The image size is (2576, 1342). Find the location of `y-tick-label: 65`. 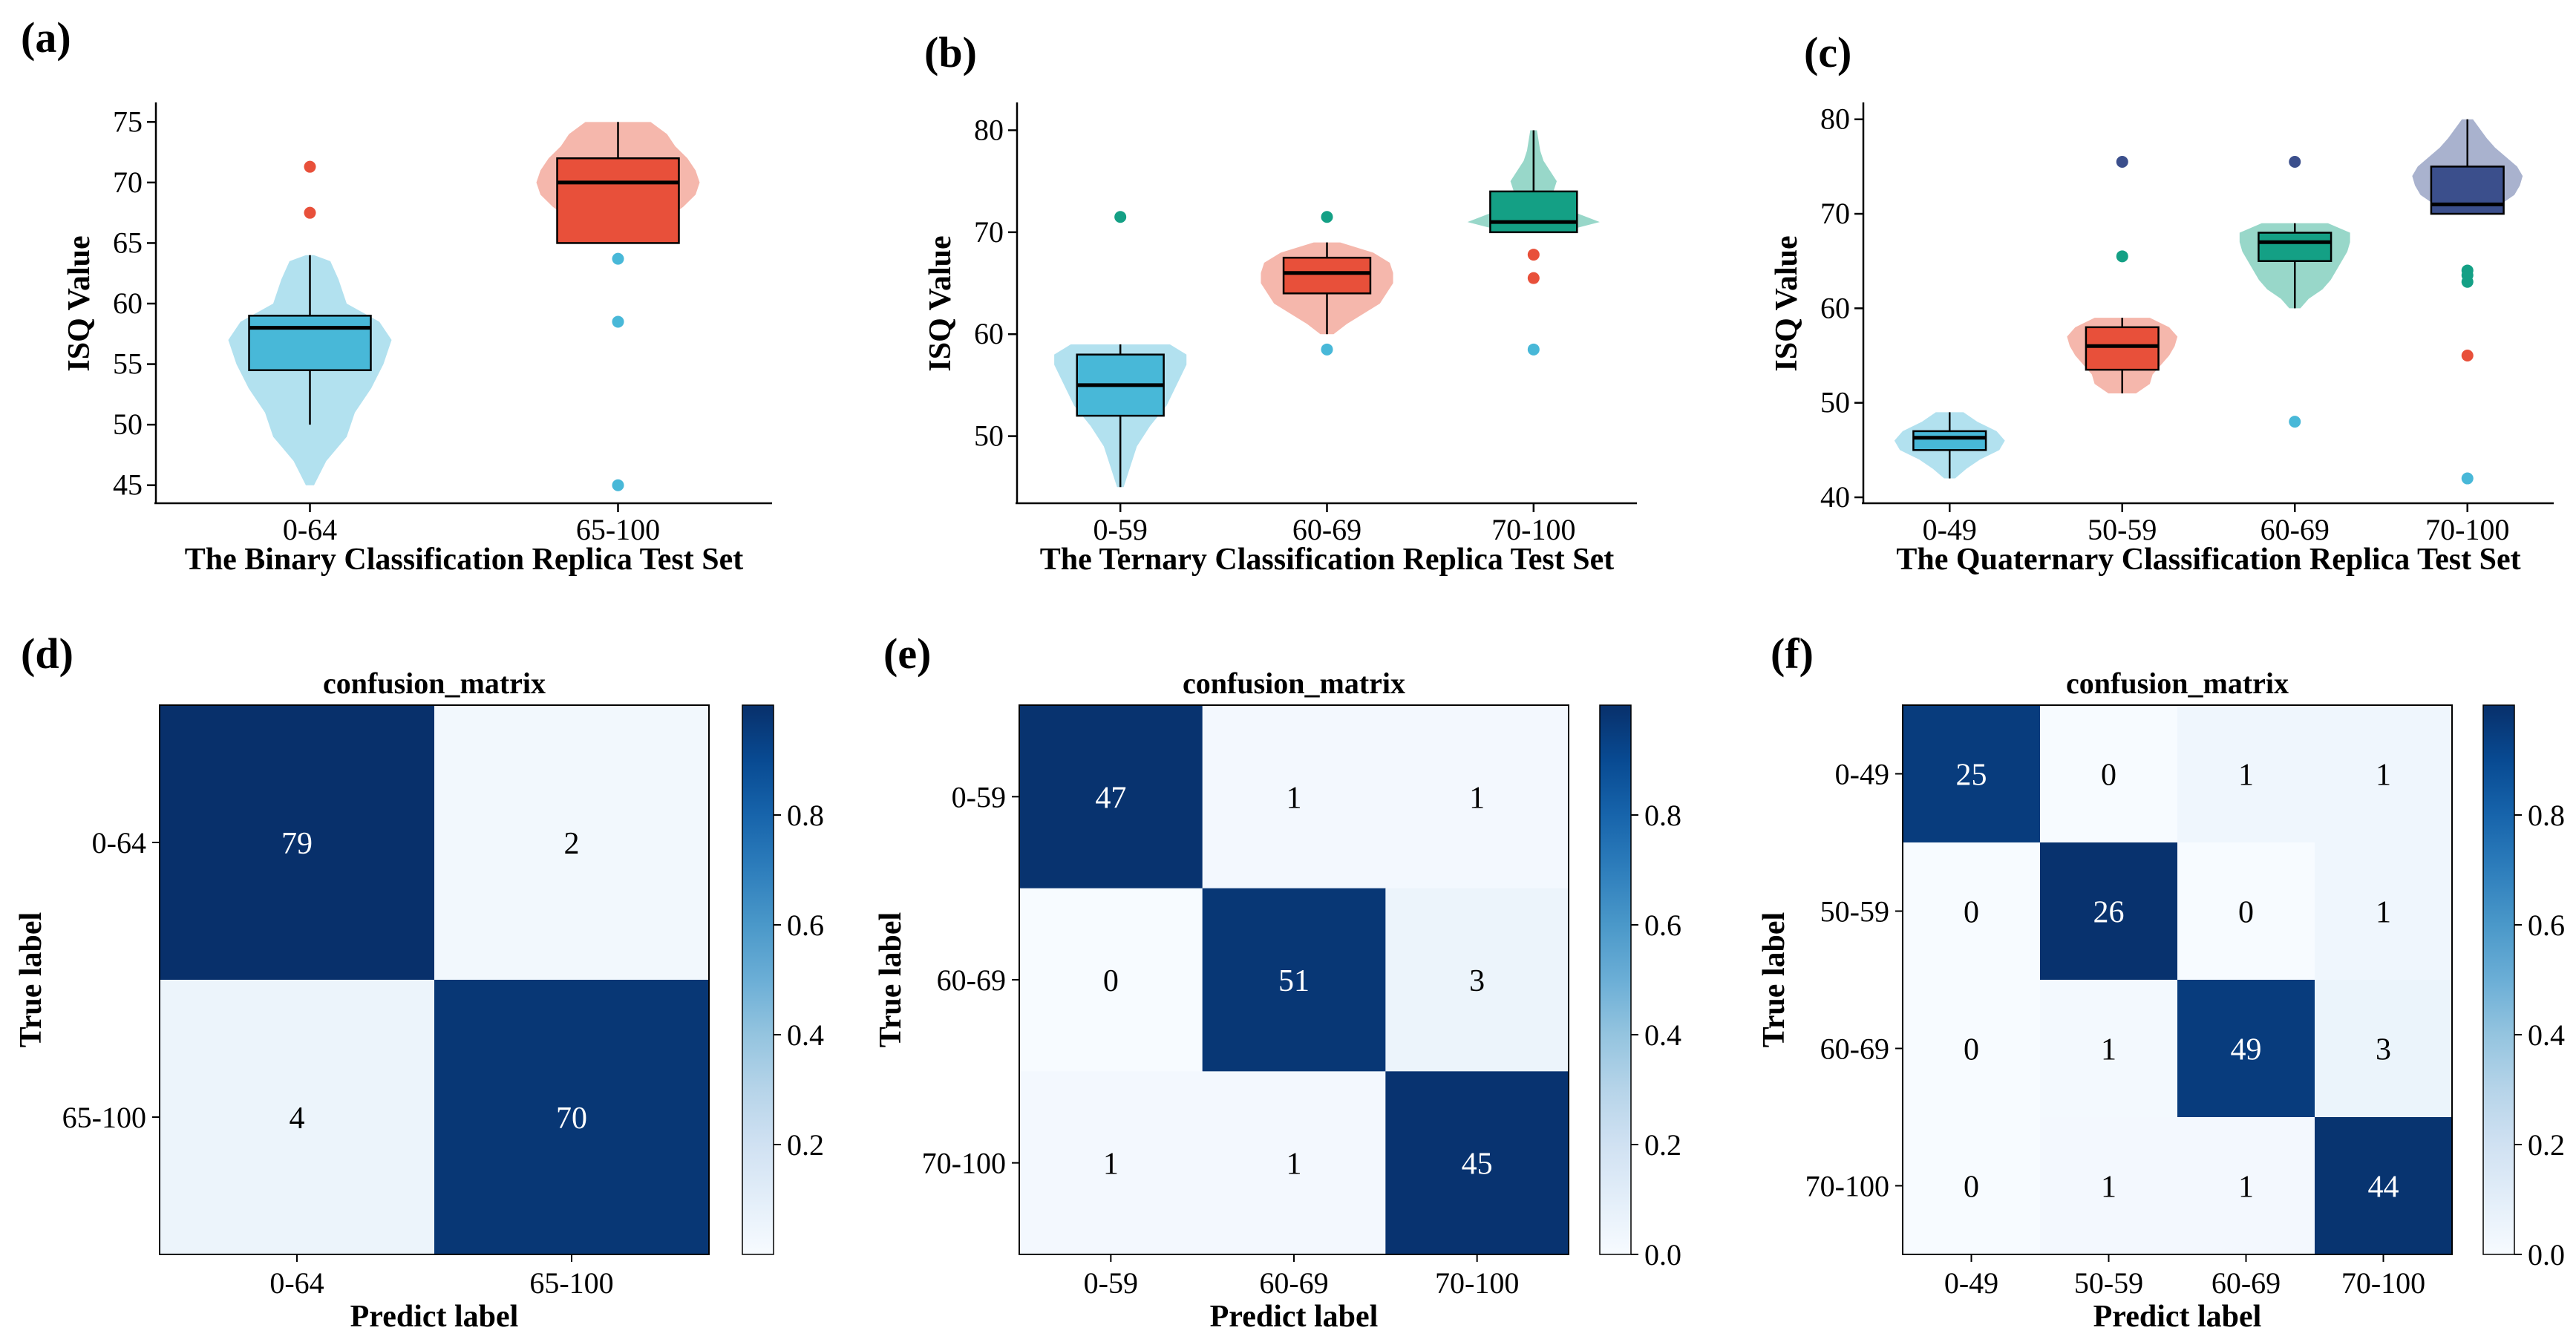

y-tick-label: 65 is located at coordinates (128, 242).